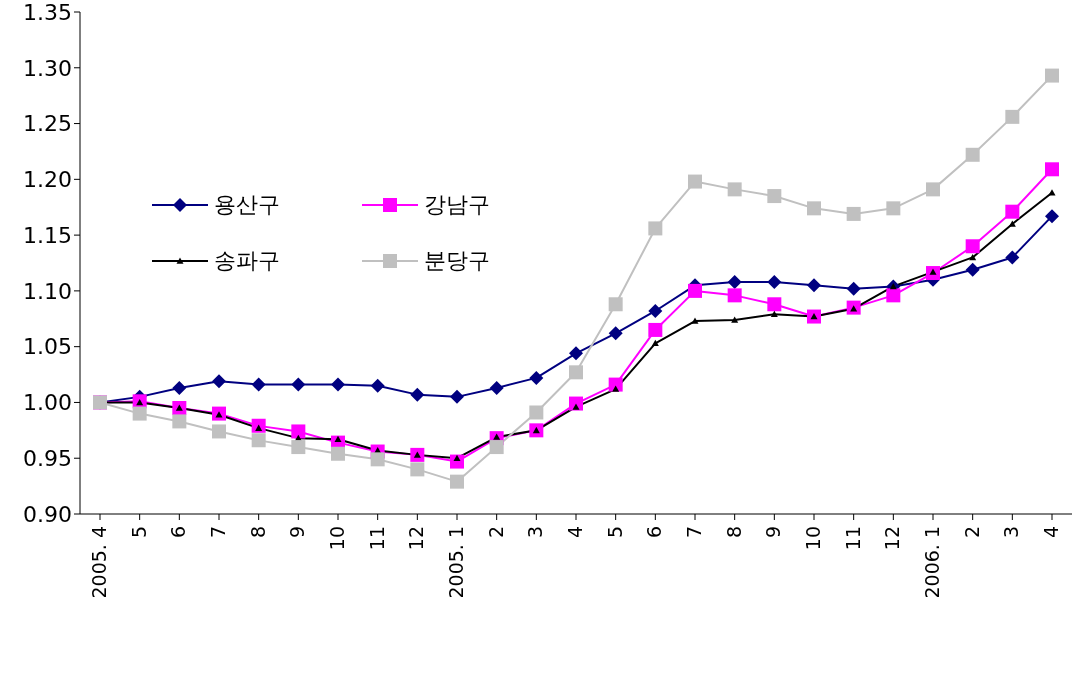 This screenshot has width=1084, height=689. What do you see at coordinates (47, 514) in the screenshot?
I see `y-tick-label: 0.90` at bounding box center [47, 514].